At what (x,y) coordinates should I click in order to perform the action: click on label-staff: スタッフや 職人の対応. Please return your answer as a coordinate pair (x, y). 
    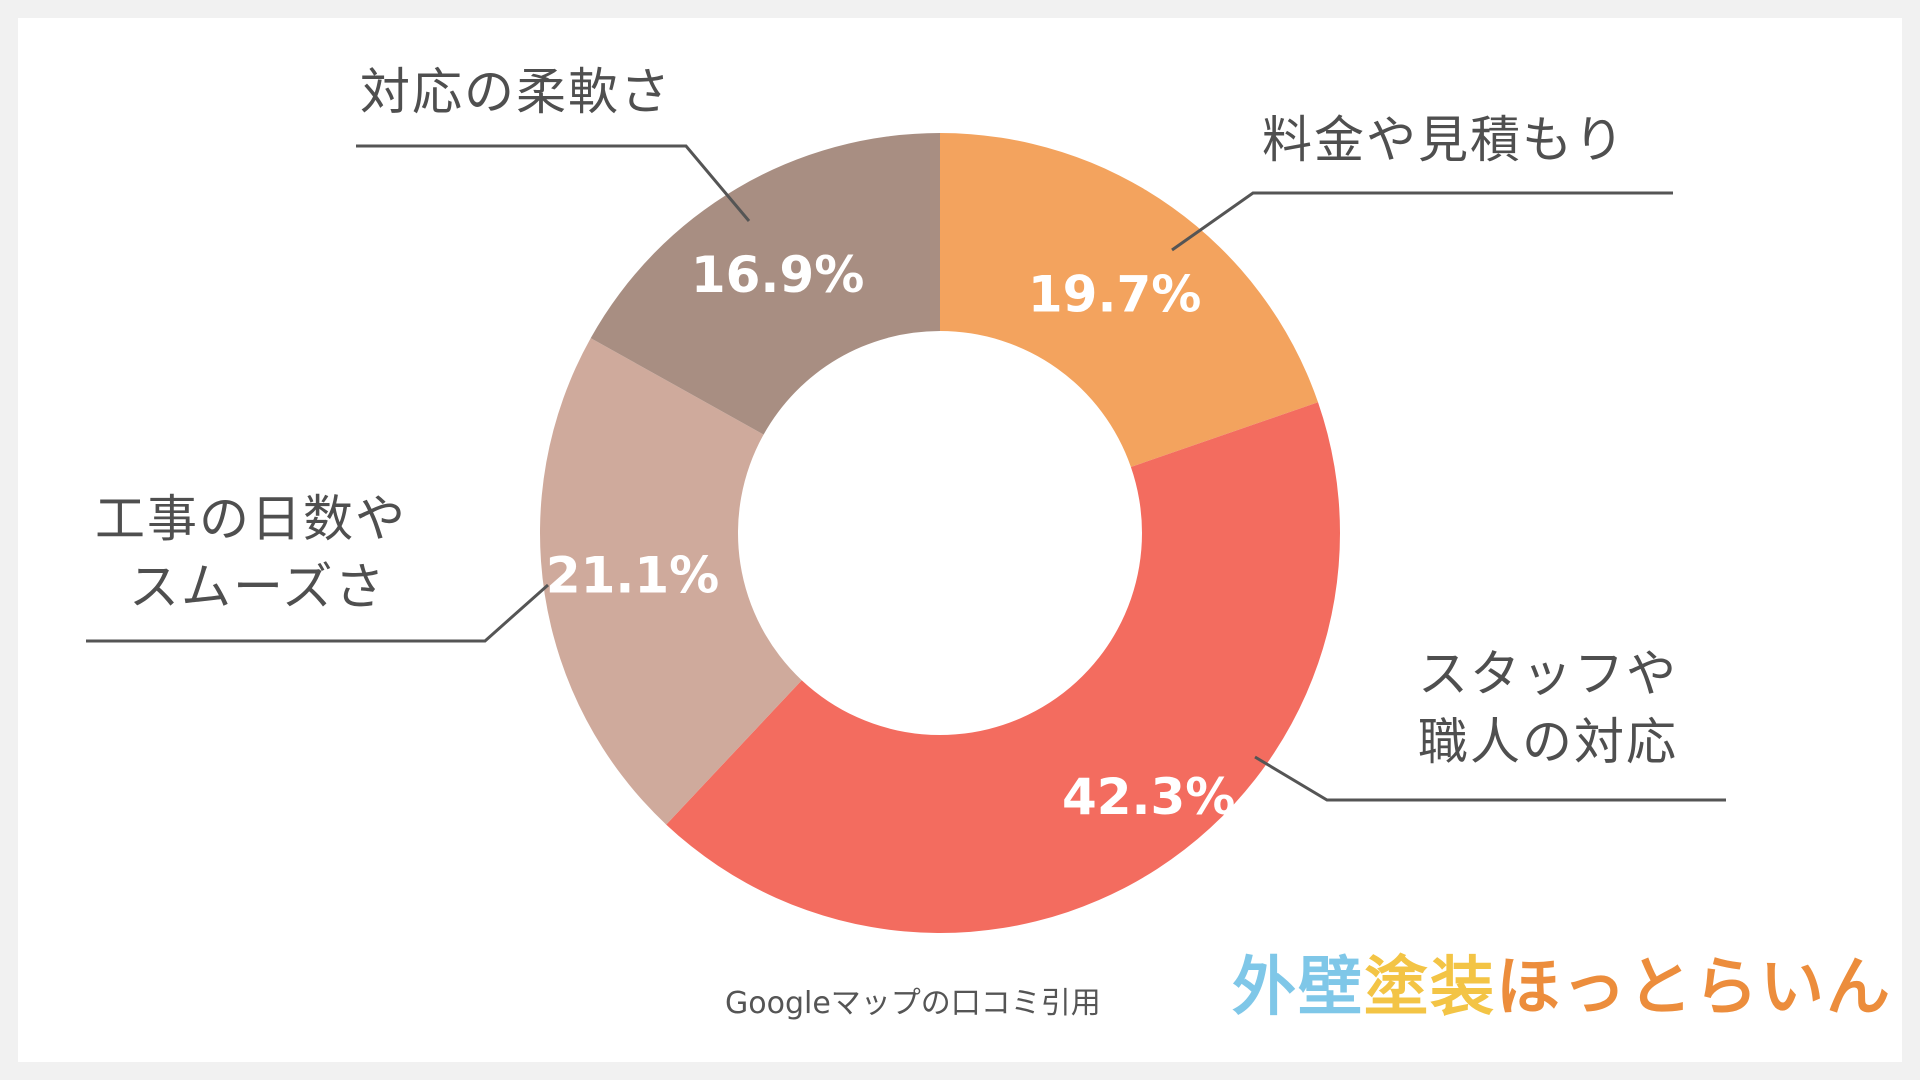
    Looking at the image, I should click on (1548, 708).